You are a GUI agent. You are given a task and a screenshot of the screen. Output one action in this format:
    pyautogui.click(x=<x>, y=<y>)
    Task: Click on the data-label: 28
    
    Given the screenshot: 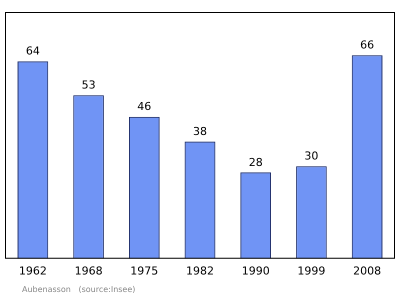 What is the action you would take?
    pyautogui.click(x=255, y=162)
    